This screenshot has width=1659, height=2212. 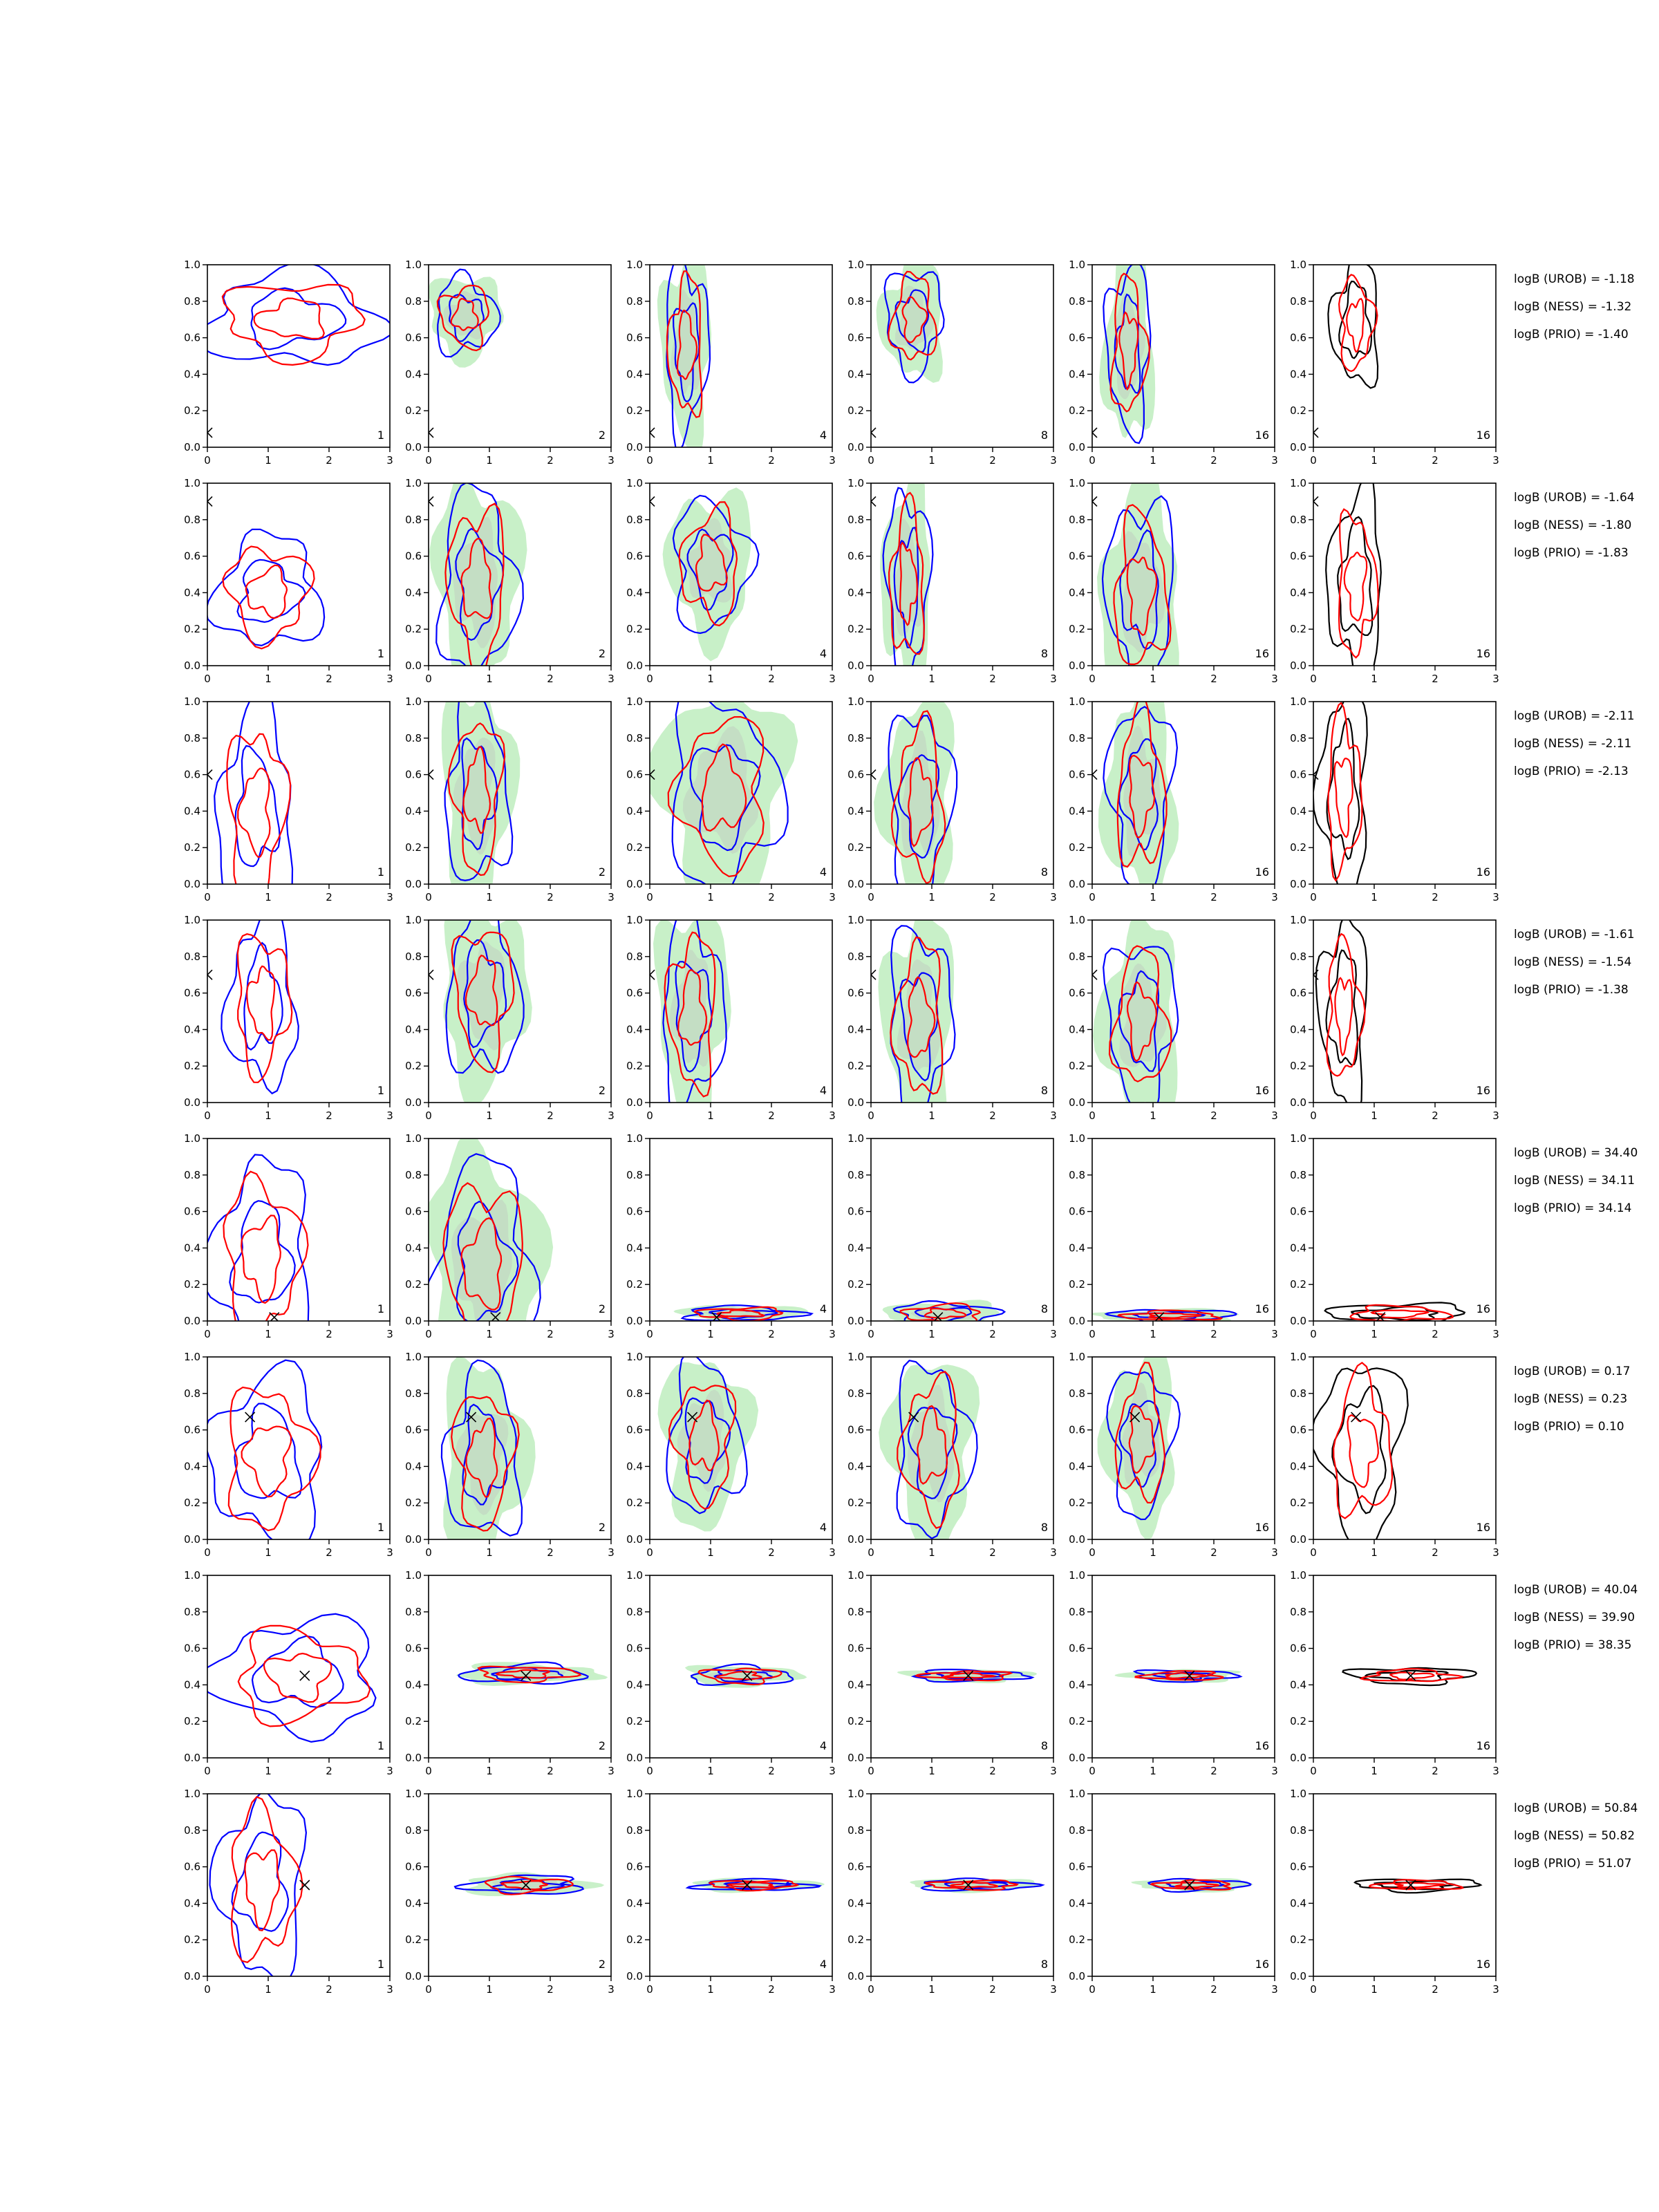 I want to click on panel-number: 4, so click(x=824, y=1965).